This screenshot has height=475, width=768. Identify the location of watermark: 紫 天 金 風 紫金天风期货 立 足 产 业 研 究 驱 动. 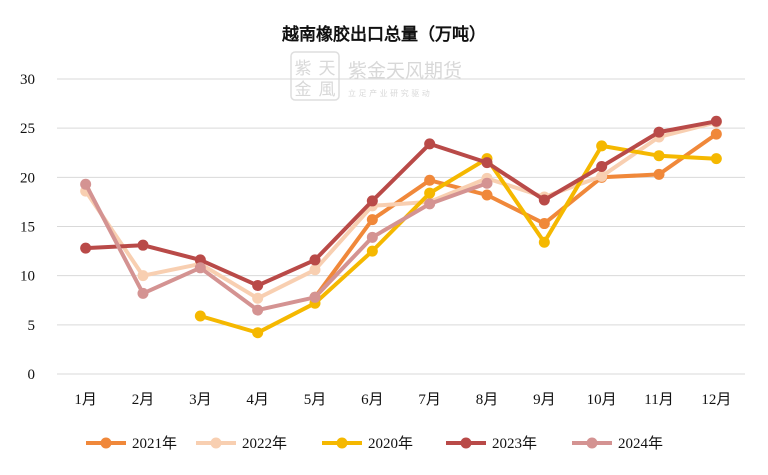
(376, 76).